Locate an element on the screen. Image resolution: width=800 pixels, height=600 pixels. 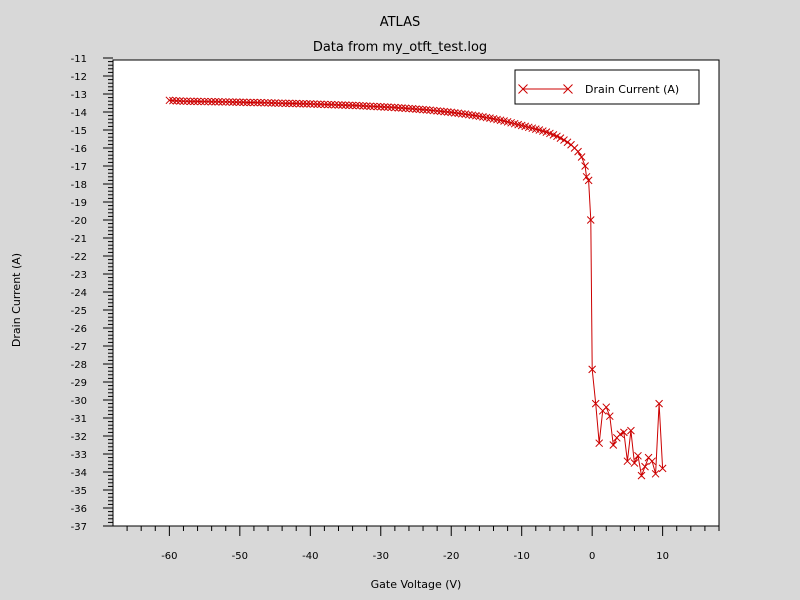
legend: Drain Current (A) is located at coordinates (607, 87).